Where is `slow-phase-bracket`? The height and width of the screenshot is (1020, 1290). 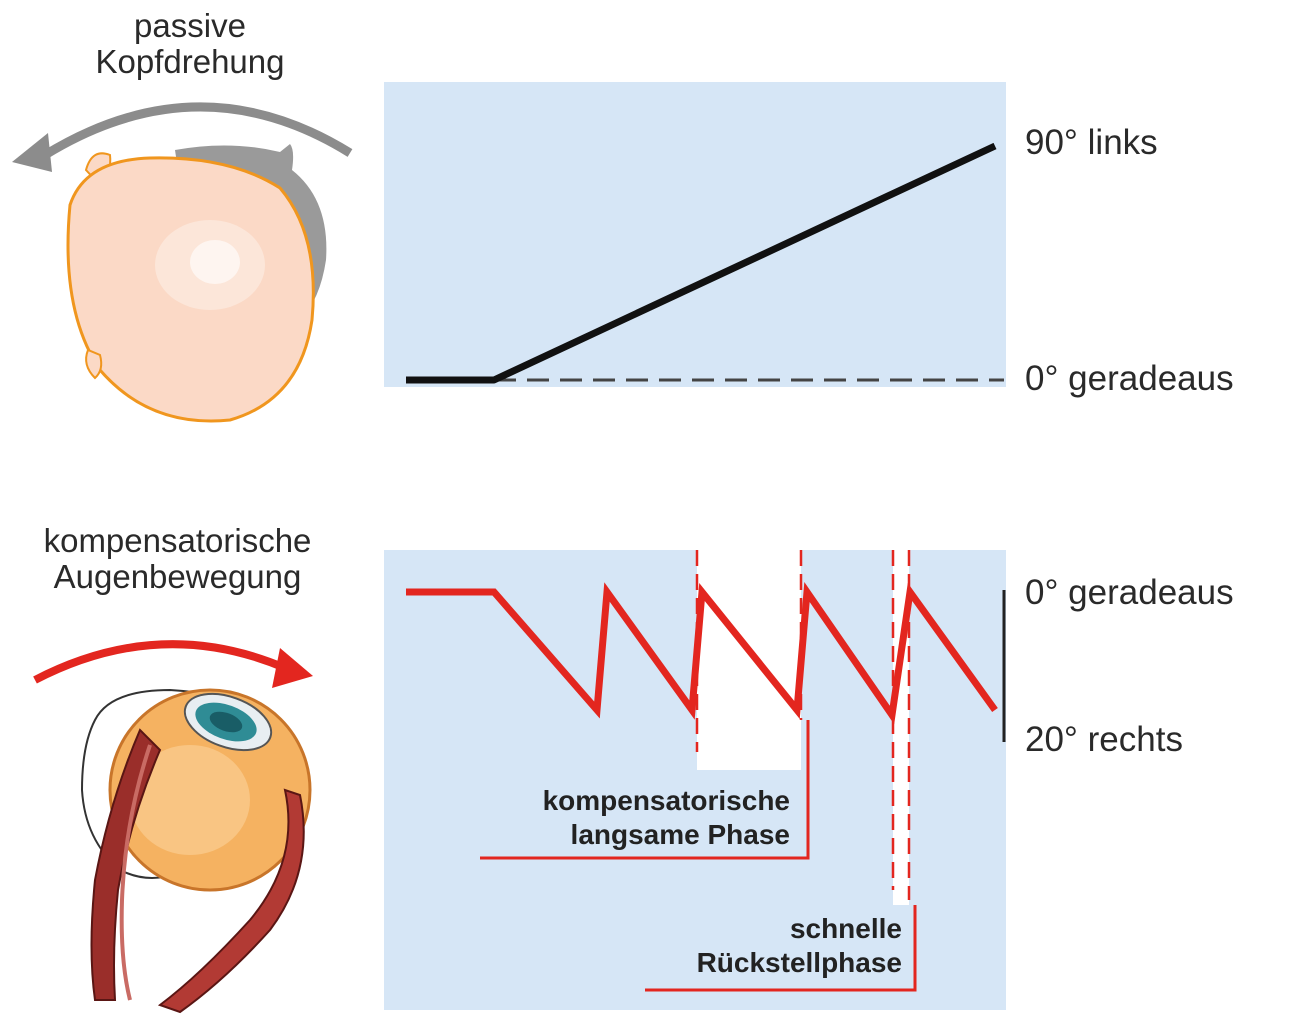
slow-phase-bracket is located at coordinates (645, 790).